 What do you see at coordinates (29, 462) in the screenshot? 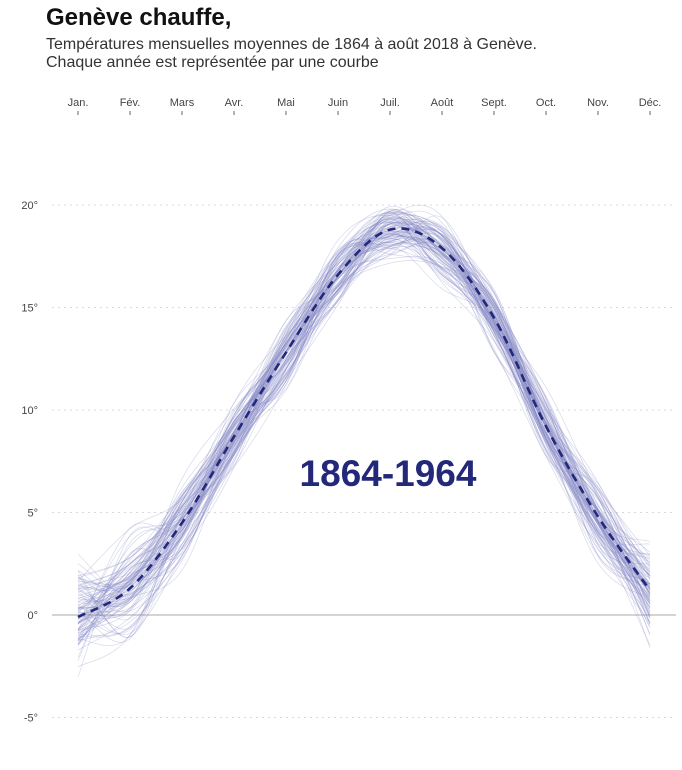
I see `y-axis: -5° 0° 5° 10° 15° 20°` at bounding box center [29, 462].